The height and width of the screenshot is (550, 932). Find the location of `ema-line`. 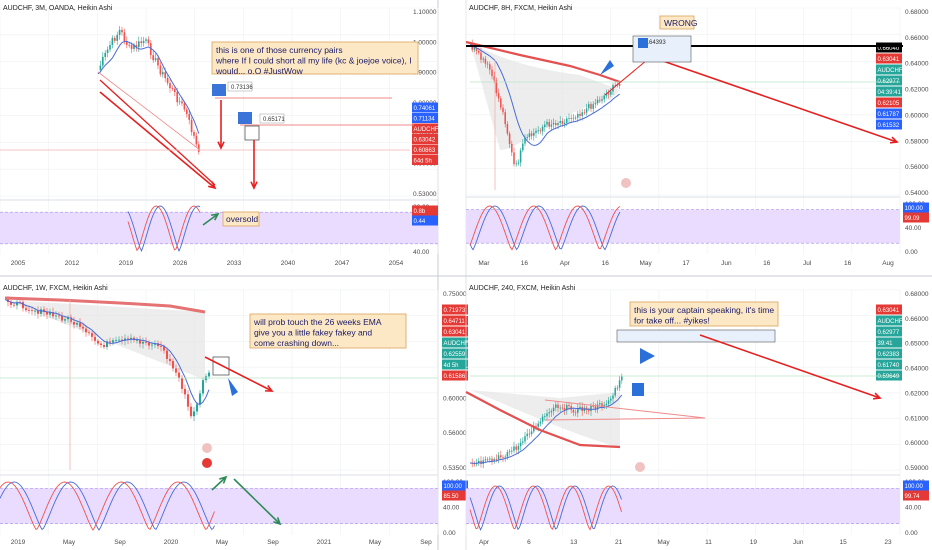

ema-line is located at coordinates (105, 305).